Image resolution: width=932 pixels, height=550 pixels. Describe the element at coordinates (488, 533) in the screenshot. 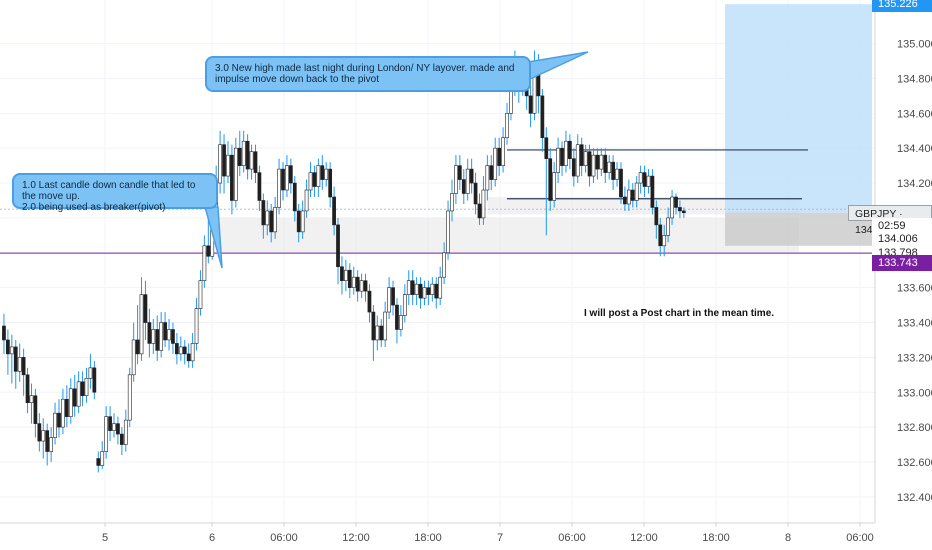

I see `time-axis: 5 6 06:00 12:00 18:00 7 06:00 12:00 18:00 8 06:00` at that location.